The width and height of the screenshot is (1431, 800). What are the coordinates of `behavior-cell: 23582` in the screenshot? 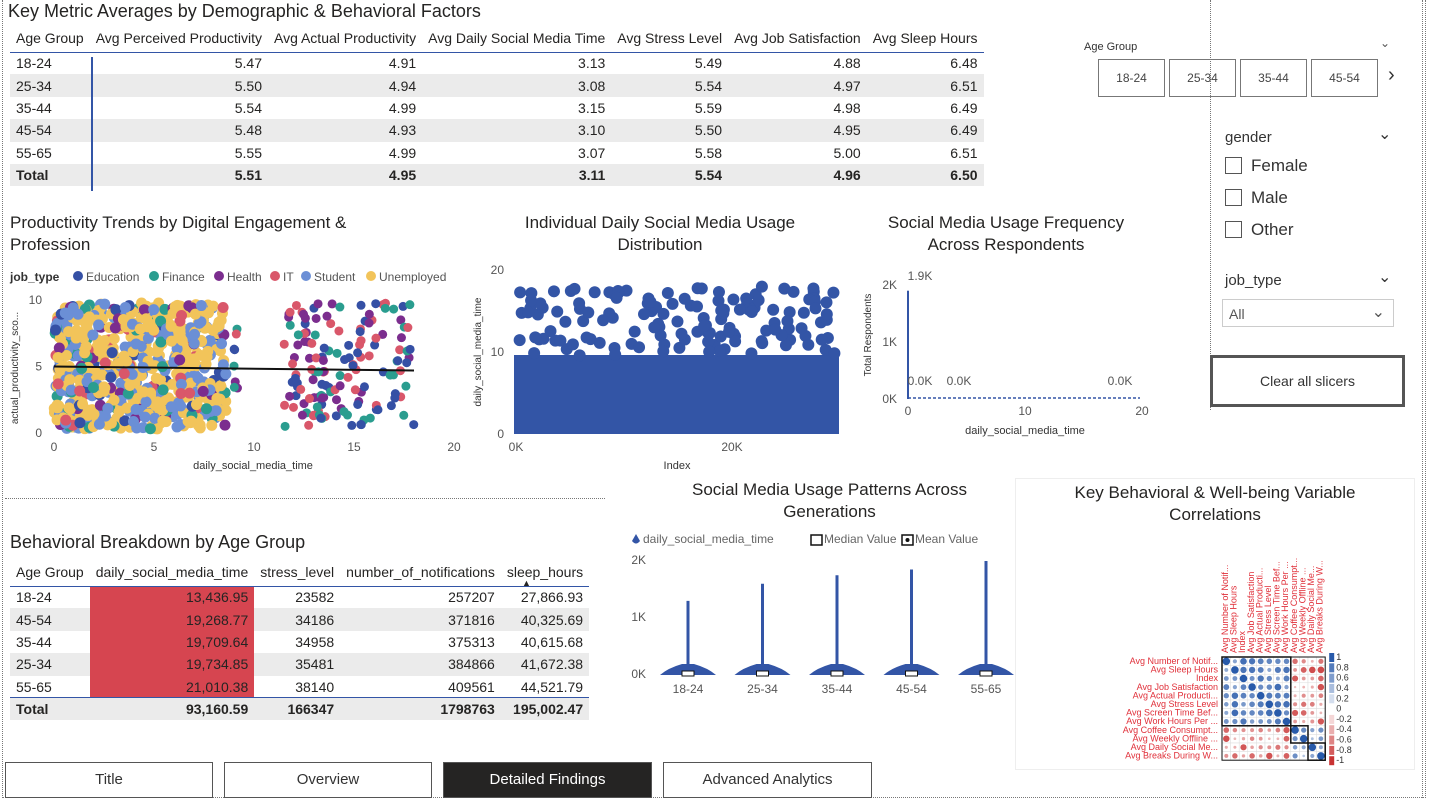 It's located at (315, 597).